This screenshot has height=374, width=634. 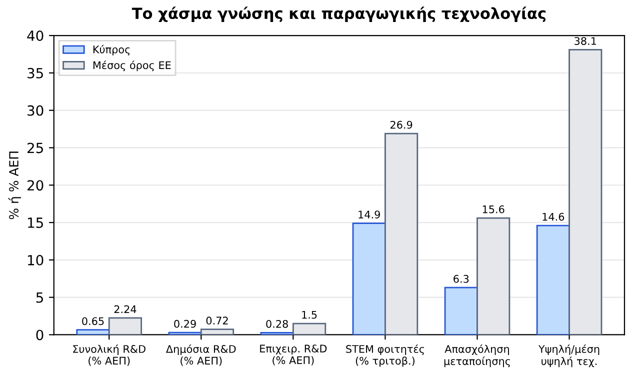 I want to click on x-tick-label: Υψηλή/μέση υψηλή τεχ., so click(x=569, y=356).